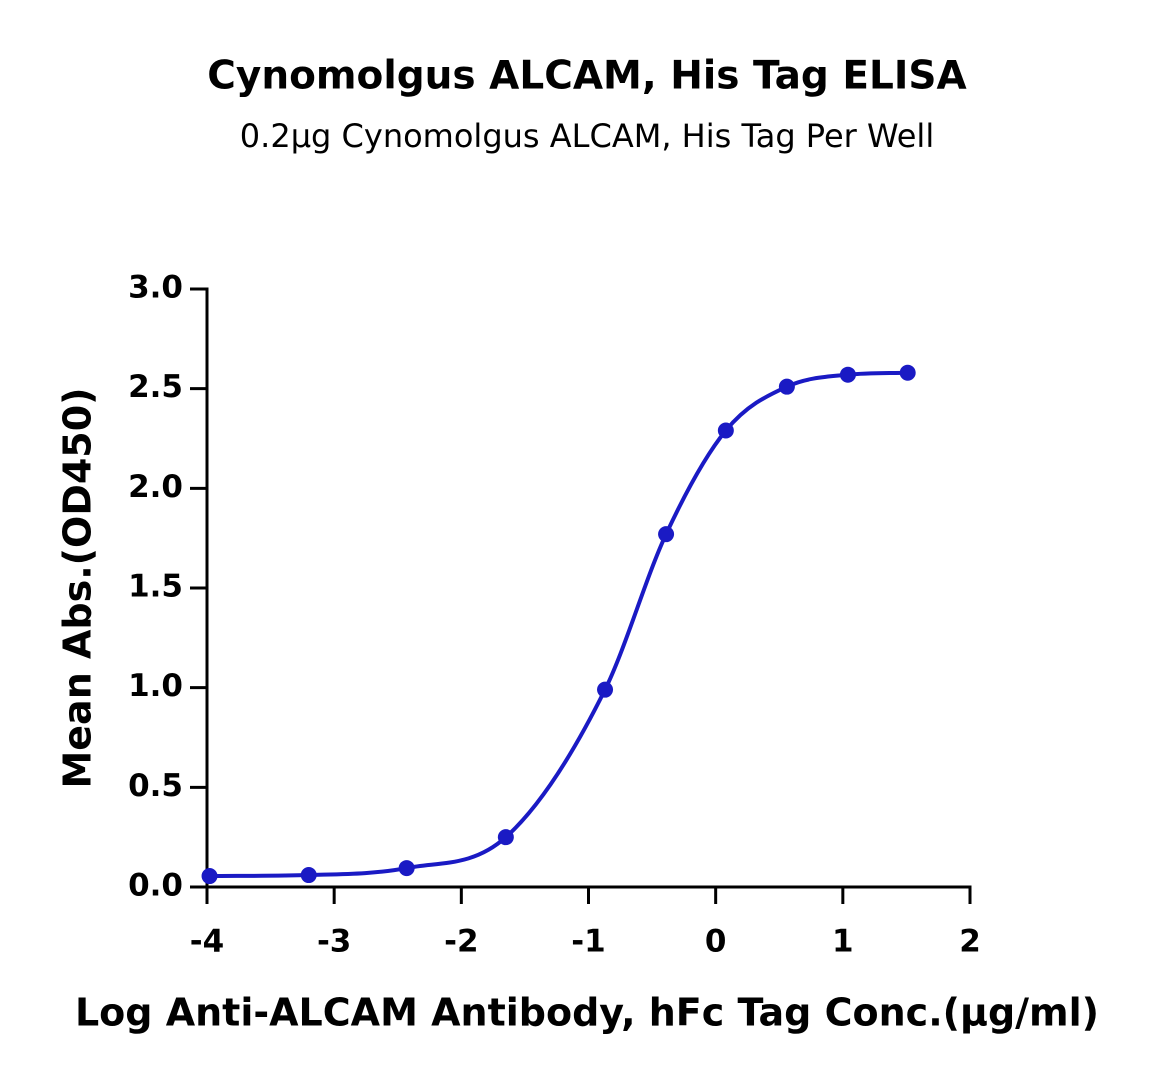 The width and height of the screenshot is (1173, 1086). What do you see at coordinates (155, 387) in the screenshot?
I see `y-tick-label: 2.5` at bounding box center [155, 387].